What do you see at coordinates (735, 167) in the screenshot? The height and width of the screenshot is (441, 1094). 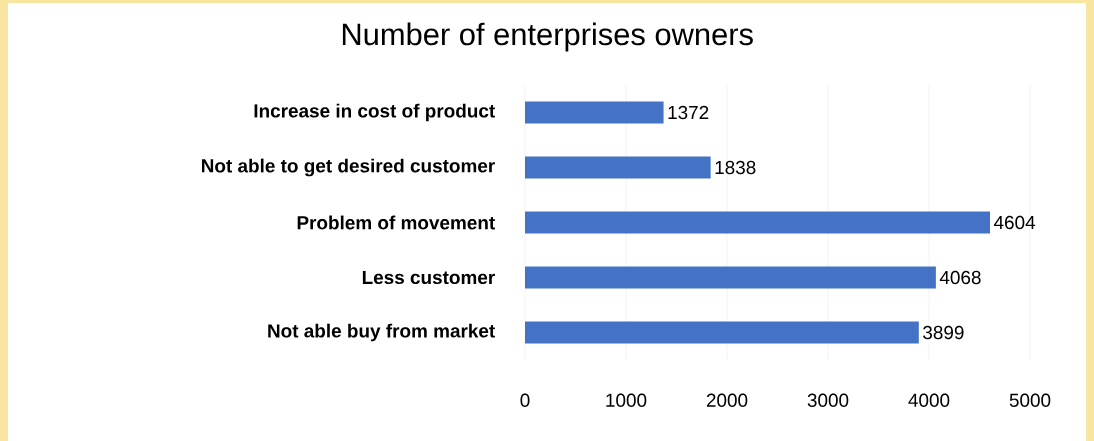 I see `data-label: 1838` at bounding box center [735, 167].